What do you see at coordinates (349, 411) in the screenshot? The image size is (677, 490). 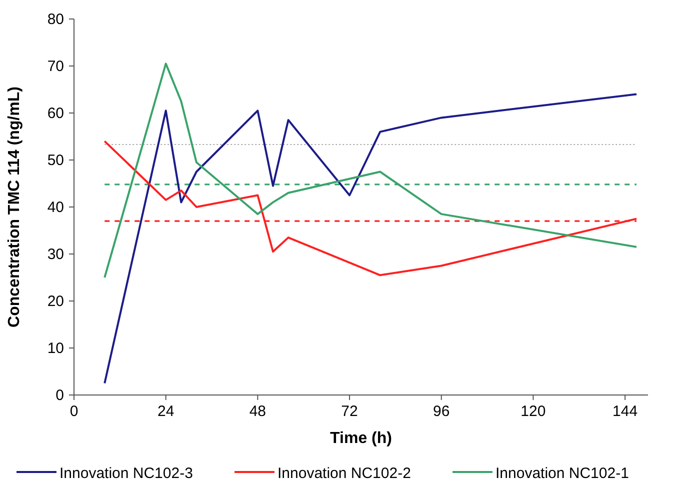 I see `x-tick-label: 72` at bounding box center [349, 411].